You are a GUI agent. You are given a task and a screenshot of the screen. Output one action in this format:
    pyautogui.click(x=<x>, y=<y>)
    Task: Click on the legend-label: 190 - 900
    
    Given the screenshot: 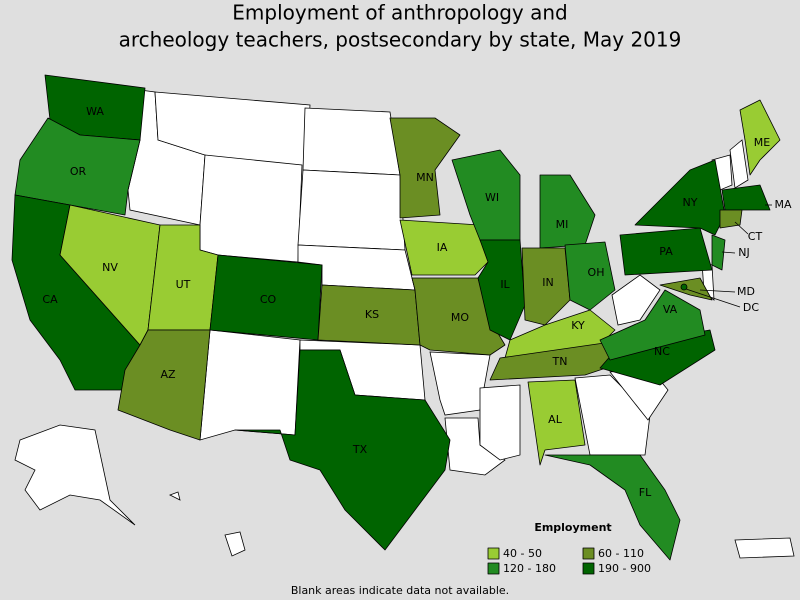 What is the action you would take?
    pyautogui.click(x=624, y=568)
    